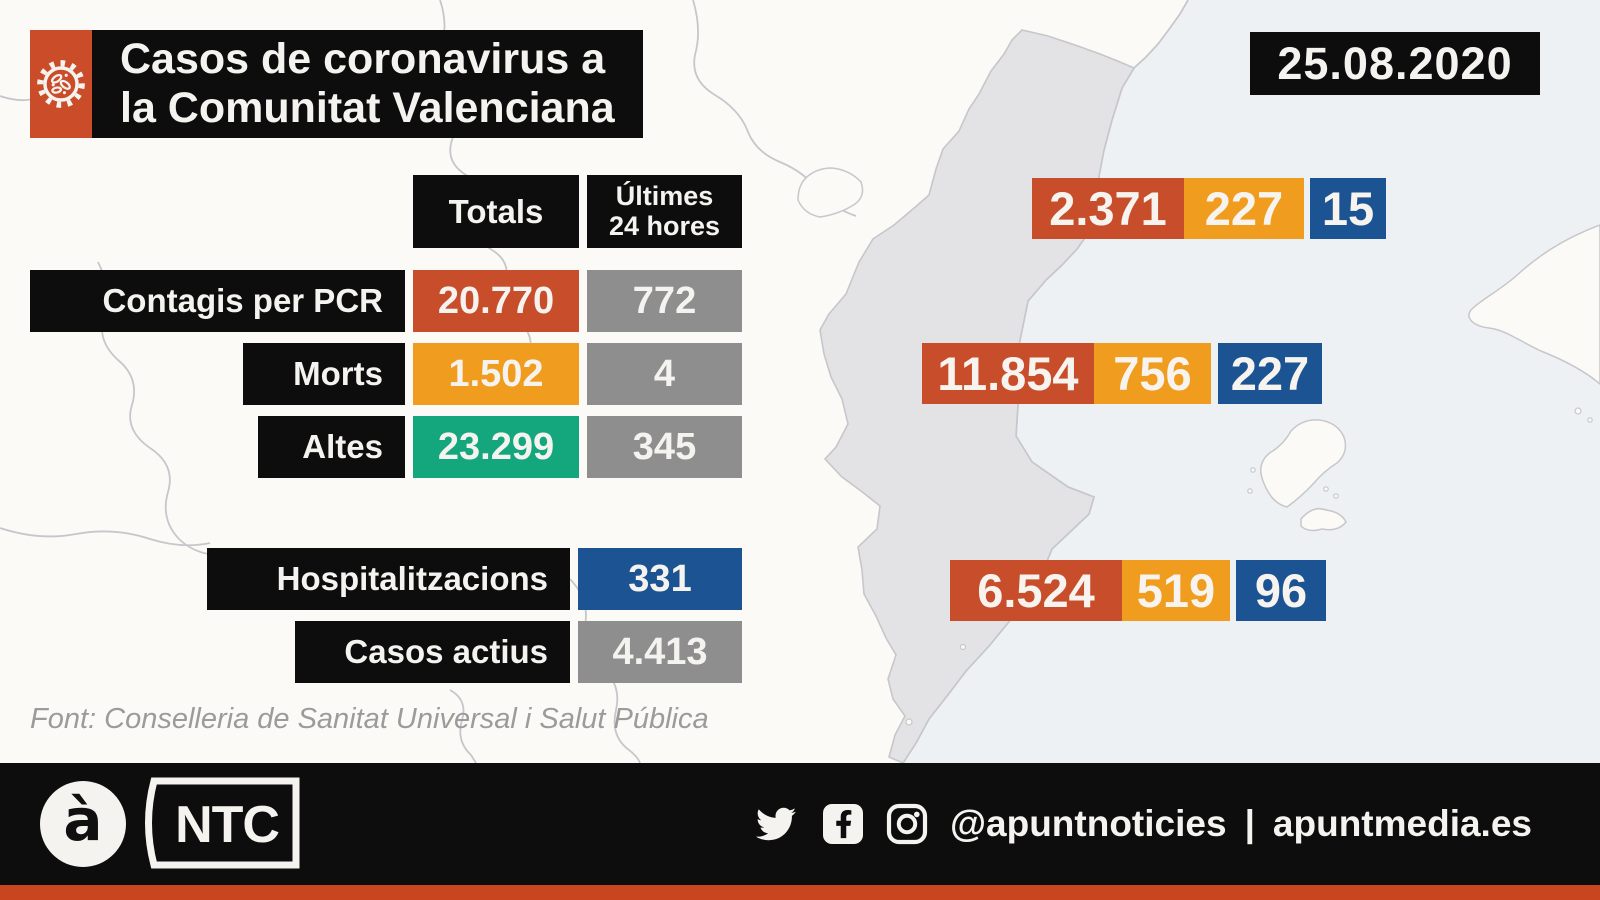  What do you see at coordinates (388, 579) in the screenshot?
I see `row-label-hospitalitzacions: Hospitalitzacions` at bounding box center [388, 579].